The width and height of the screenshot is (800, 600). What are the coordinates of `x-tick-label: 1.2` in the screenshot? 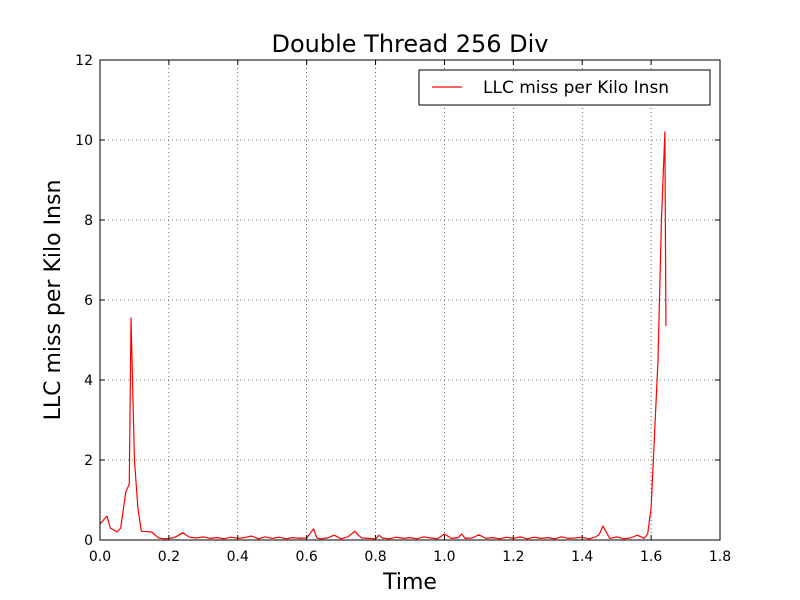 It's located at (513, 557).